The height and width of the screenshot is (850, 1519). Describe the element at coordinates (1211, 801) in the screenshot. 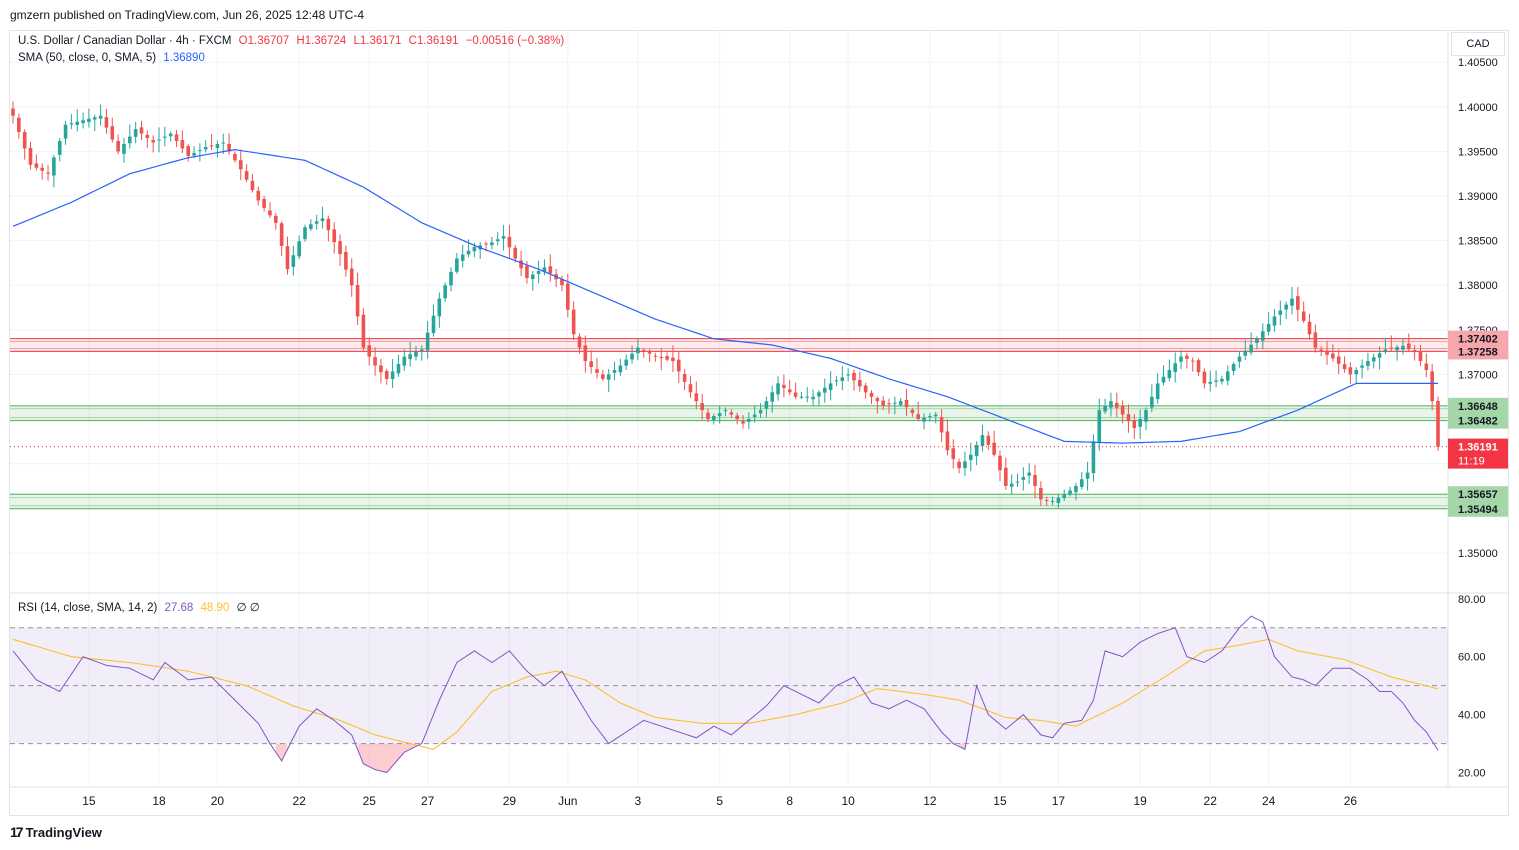

I see `time-tick-22: 22` at that location.